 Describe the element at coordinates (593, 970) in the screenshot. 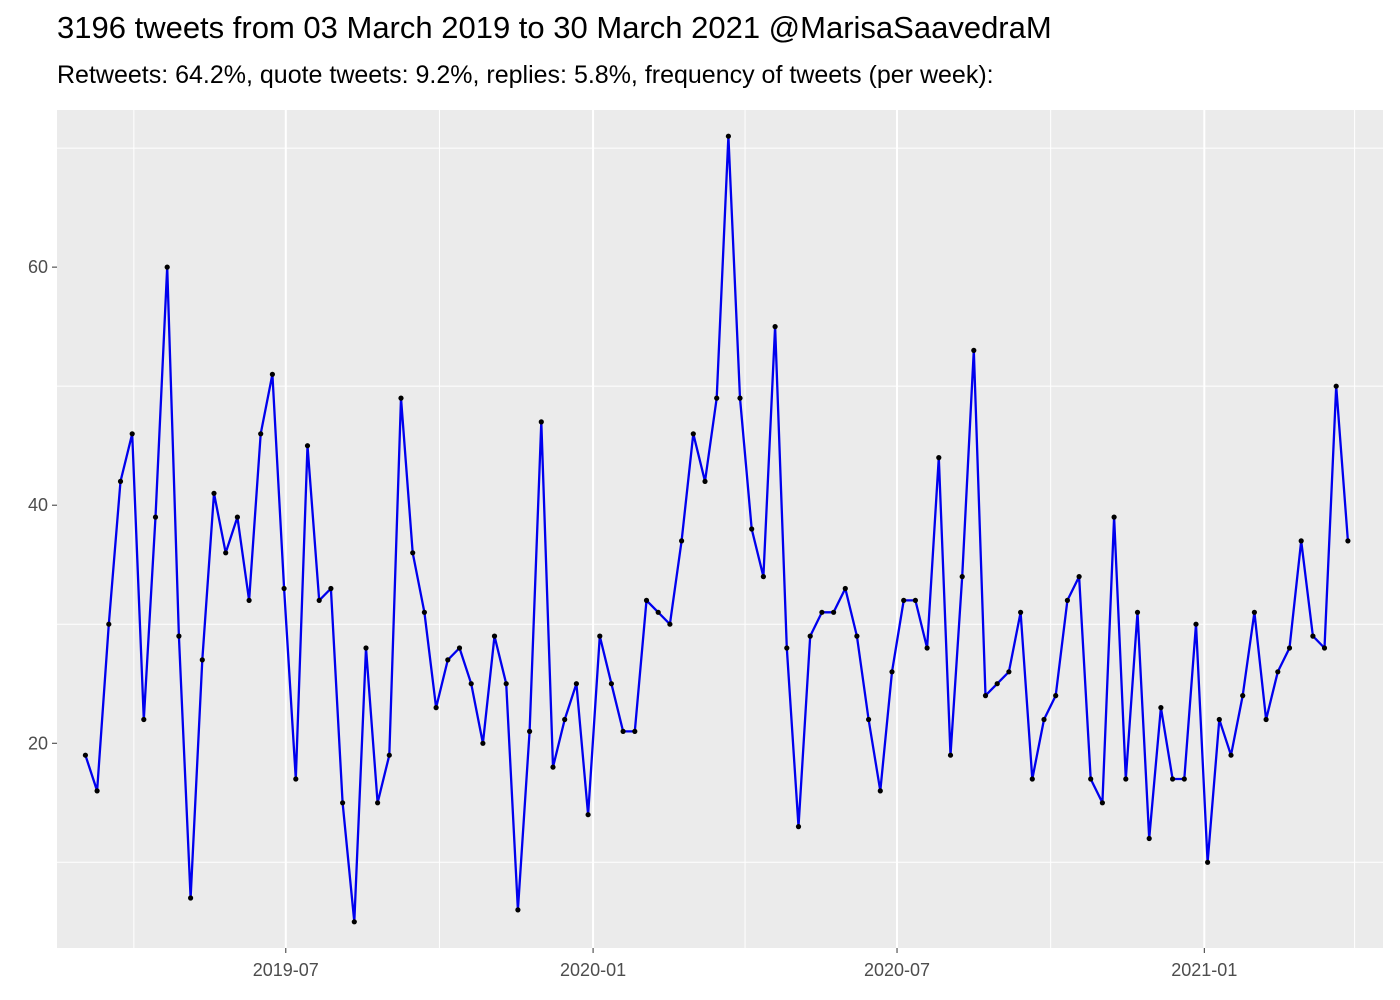

I see `x-tick-label: 2020-01` at that location.